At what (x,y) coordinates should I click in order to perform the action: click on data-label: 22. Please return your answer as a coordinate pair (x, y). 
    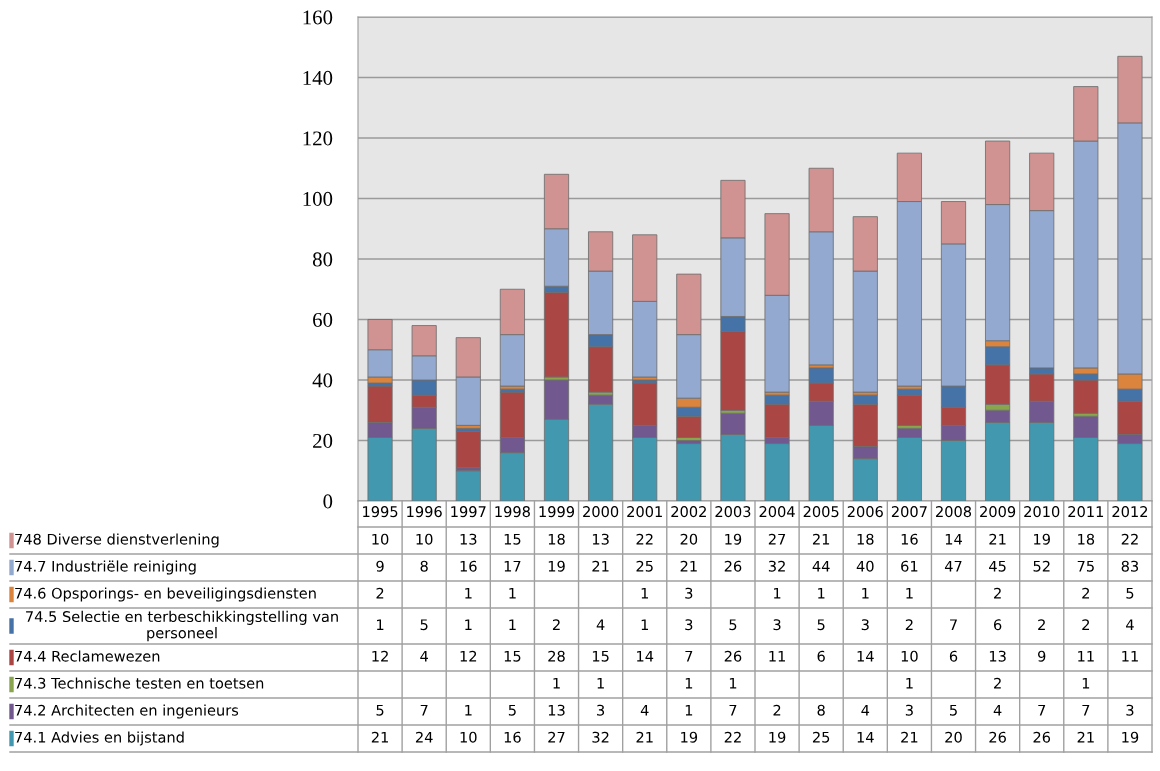
    Looking at the image, I should click on (1129, 539).